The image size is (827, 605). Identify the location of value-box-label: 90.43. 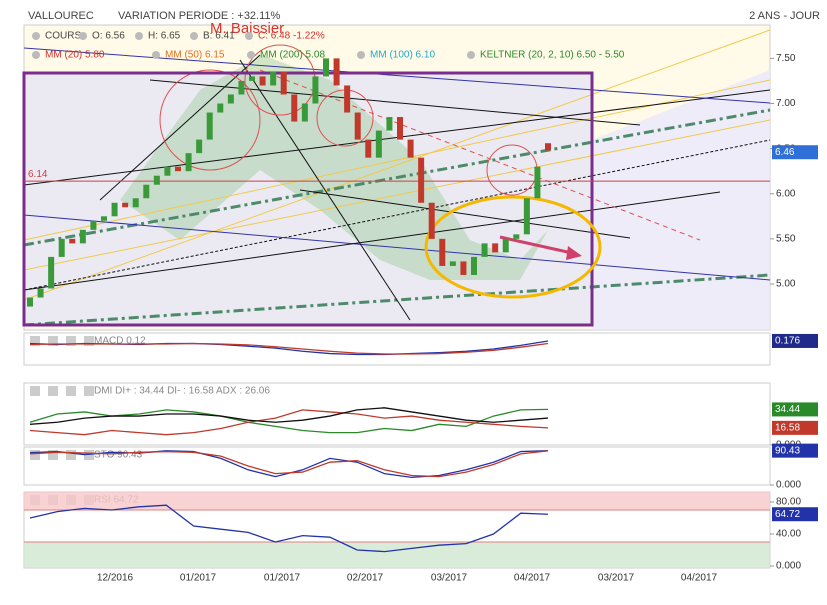
(787, 450).